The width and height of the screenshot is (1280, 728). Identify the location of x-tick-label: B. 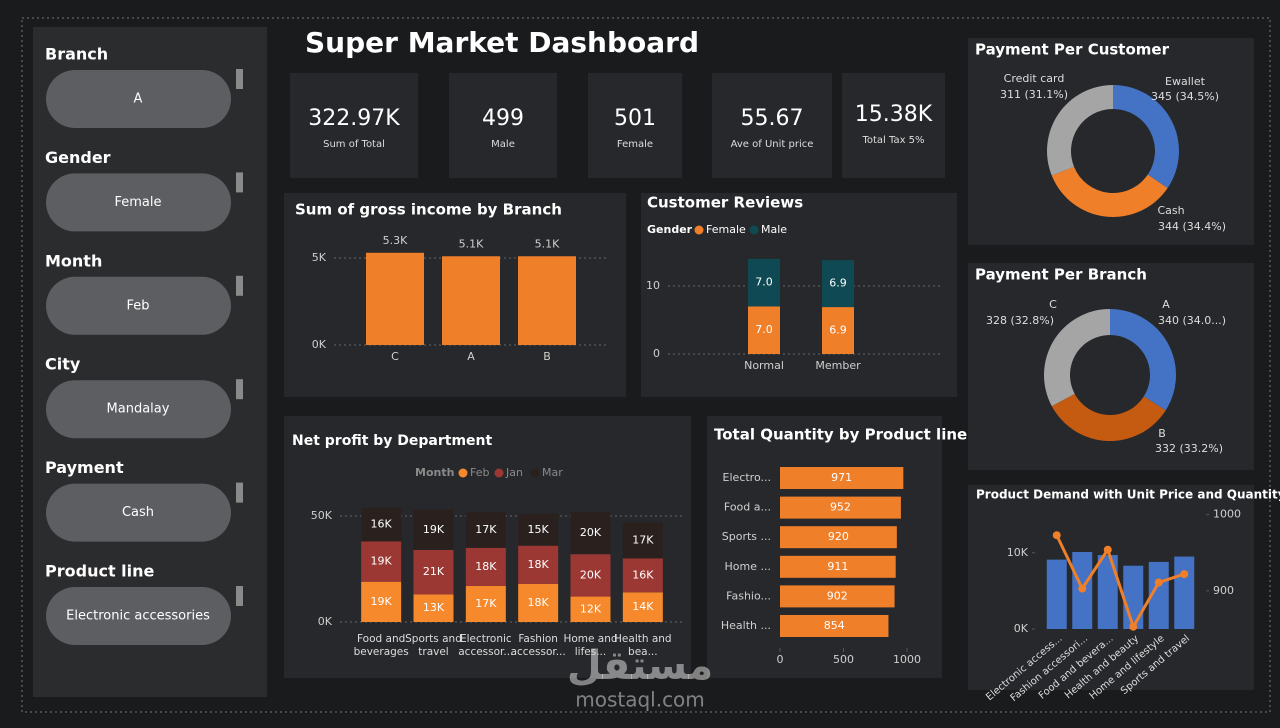
(547, 356).